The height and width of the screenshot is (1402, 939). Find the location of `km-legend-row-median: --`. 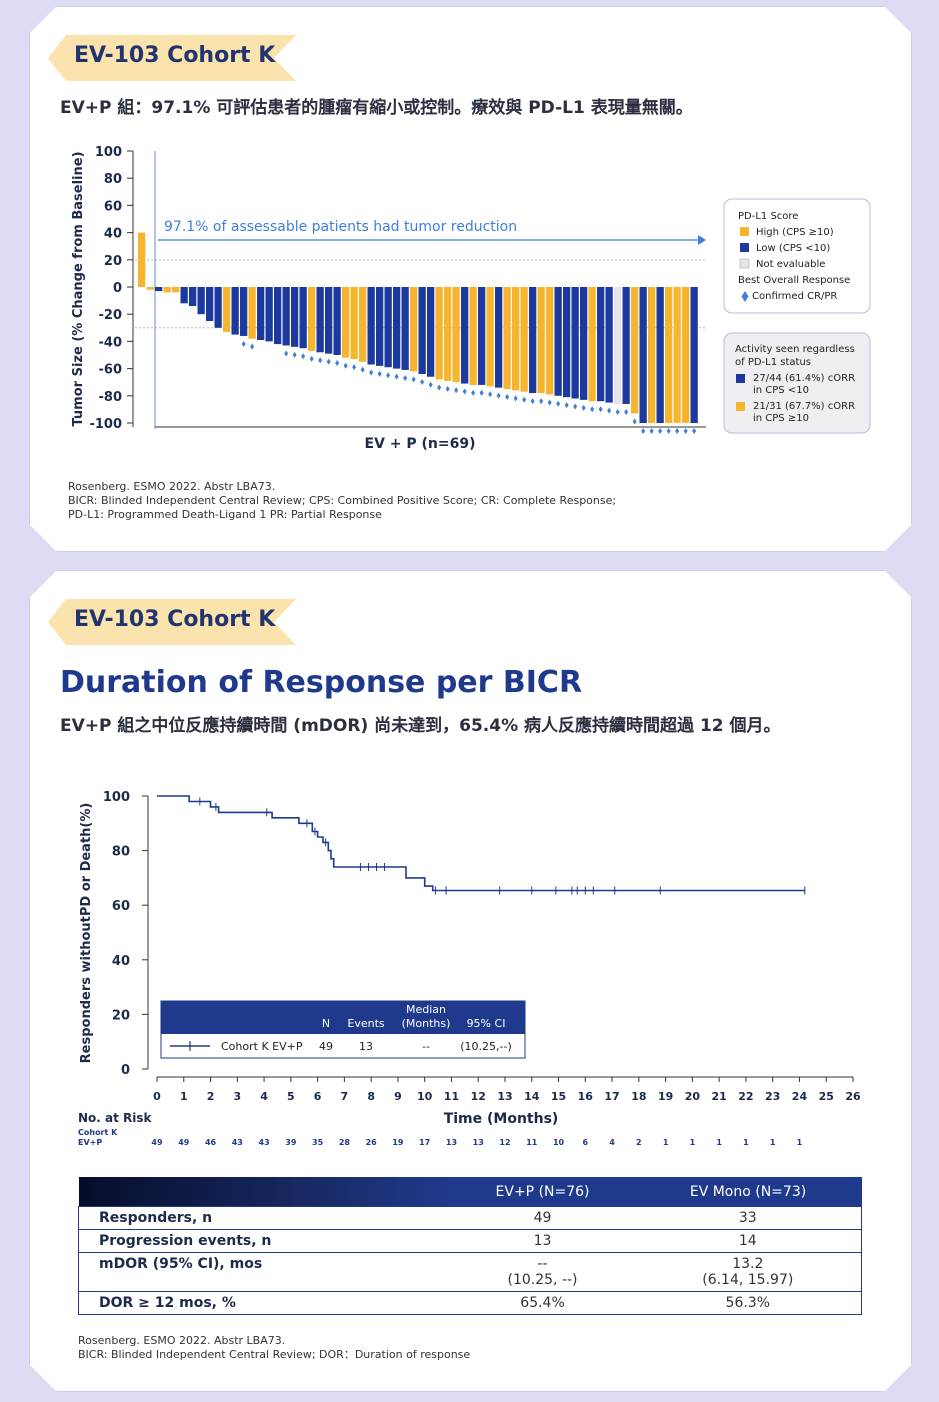

km-legend-row-median: -- is located at coordinates (426, 1046).